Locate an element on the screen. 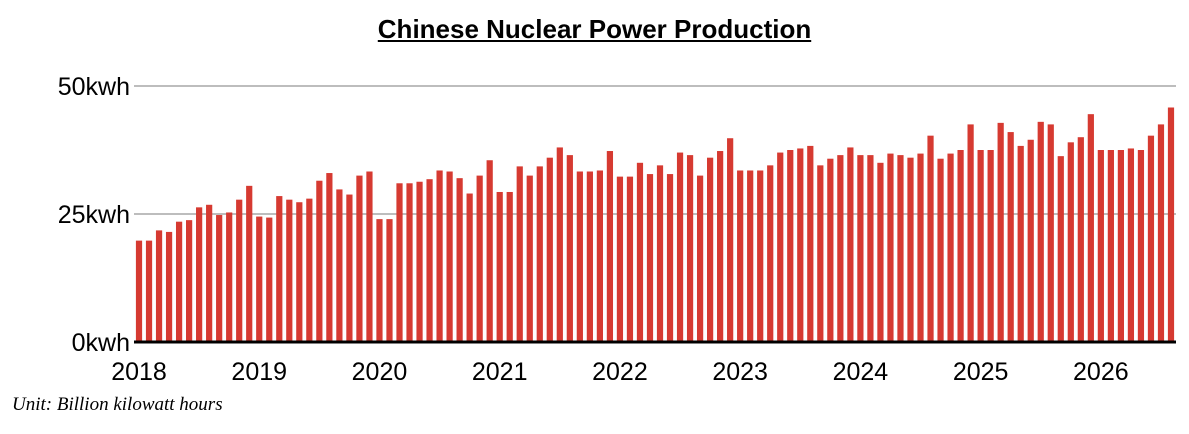 This screenshot has width=1189, height=434. x-tick-label: 2024 is located at coordinates (861, 372).